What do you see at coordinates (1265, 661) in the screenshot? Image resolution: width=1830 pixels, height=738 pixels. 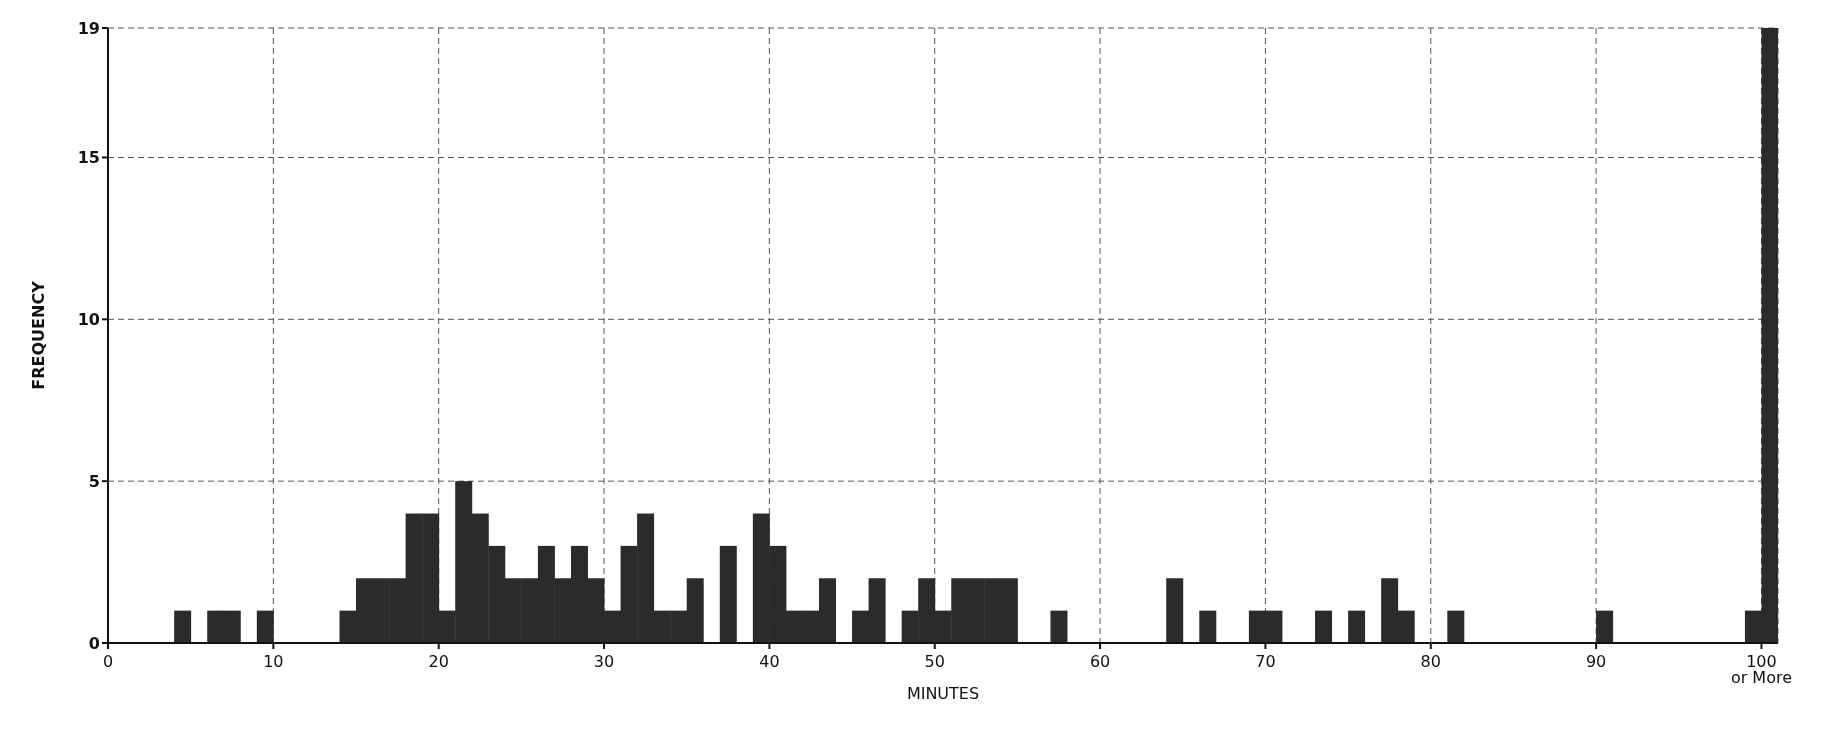 I see `x-tick-label: 70` at bounding box center [1265, 661].